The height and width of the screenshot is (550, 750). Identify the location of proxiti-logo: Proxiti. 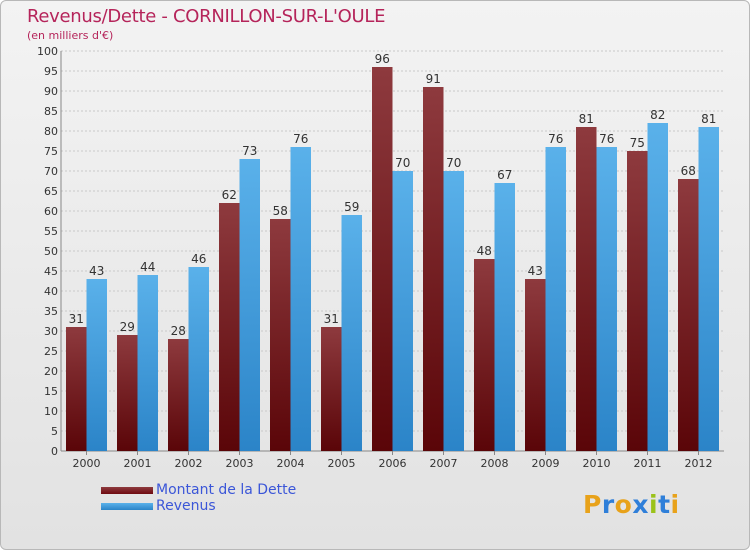
(631, 504).